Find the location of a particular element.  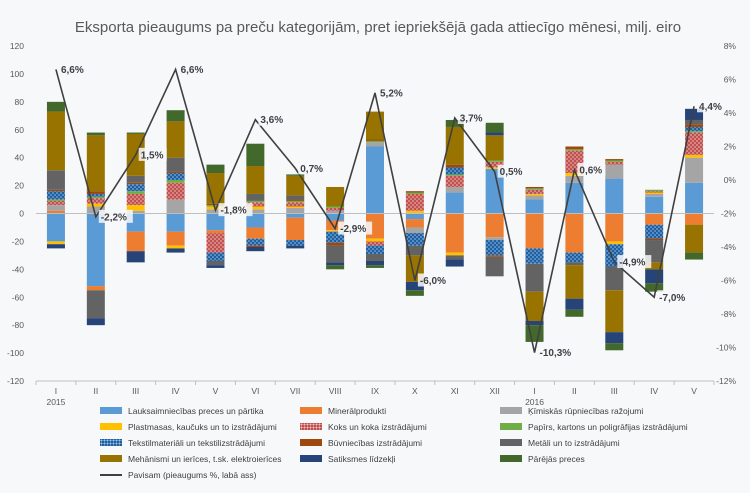

line-data-label: 3,6% is located at coordinates (272, 119).